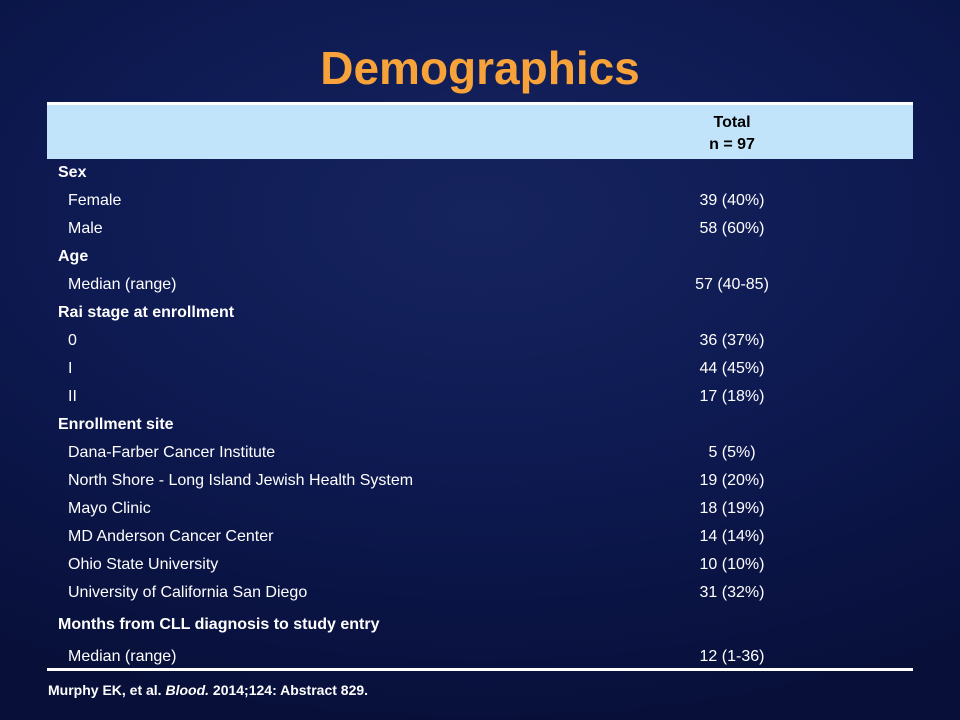  I want to click on row-value: 14 (14%), so click(732, 536).